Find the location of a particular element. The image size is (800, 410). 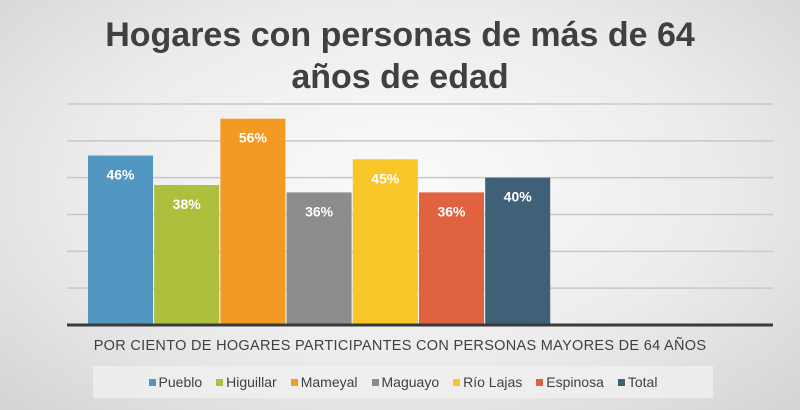

data-label: 56% is located at coordinates (253, 138).